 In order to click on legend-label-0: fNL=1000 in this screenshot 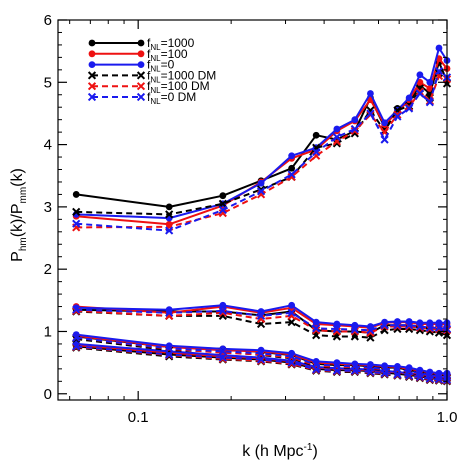, I will do `click(171, 44)`.